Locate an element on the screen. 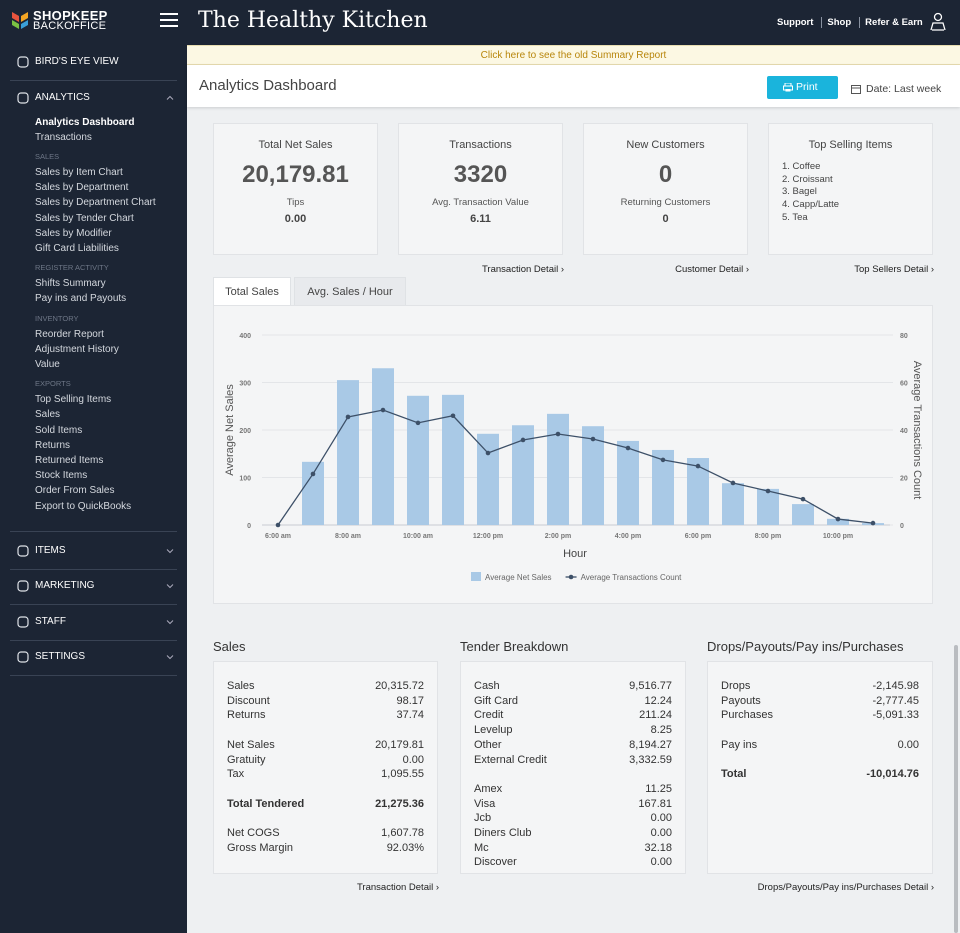 This screenshot has width=960, height=933. date-filter: Date: Last week is located at coordinates (904, 89).